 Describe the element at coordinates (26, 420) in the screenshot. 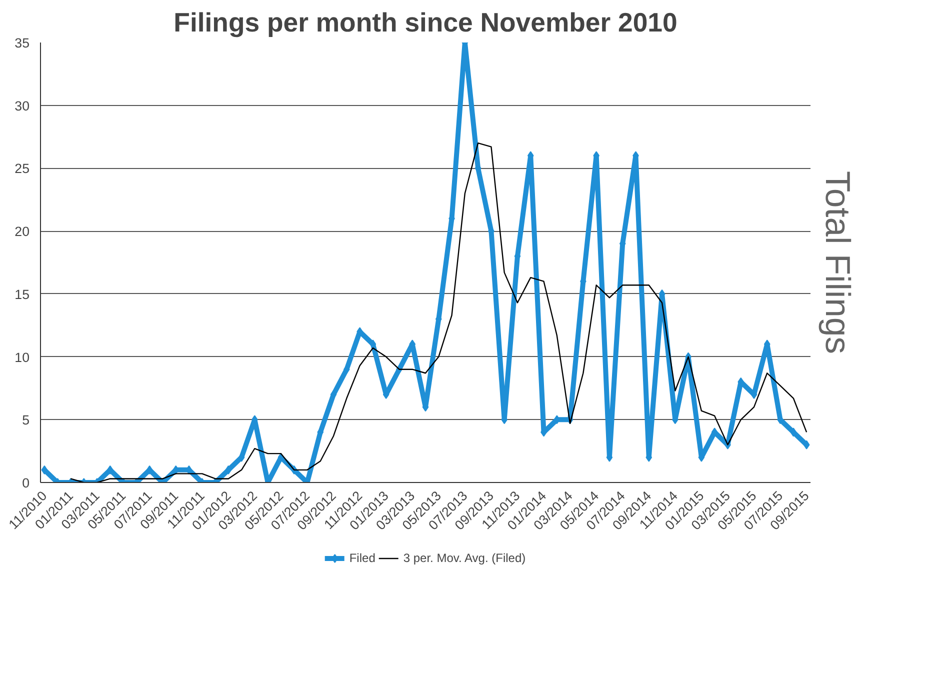

I see `y-tick-label: 5` at that location.